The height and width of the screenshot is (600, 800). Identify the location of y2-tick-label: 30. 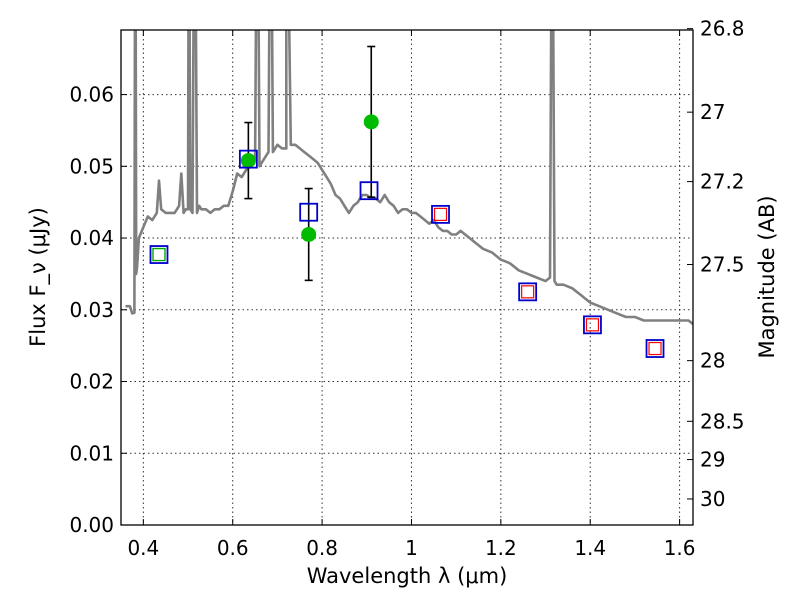
(712, 499).